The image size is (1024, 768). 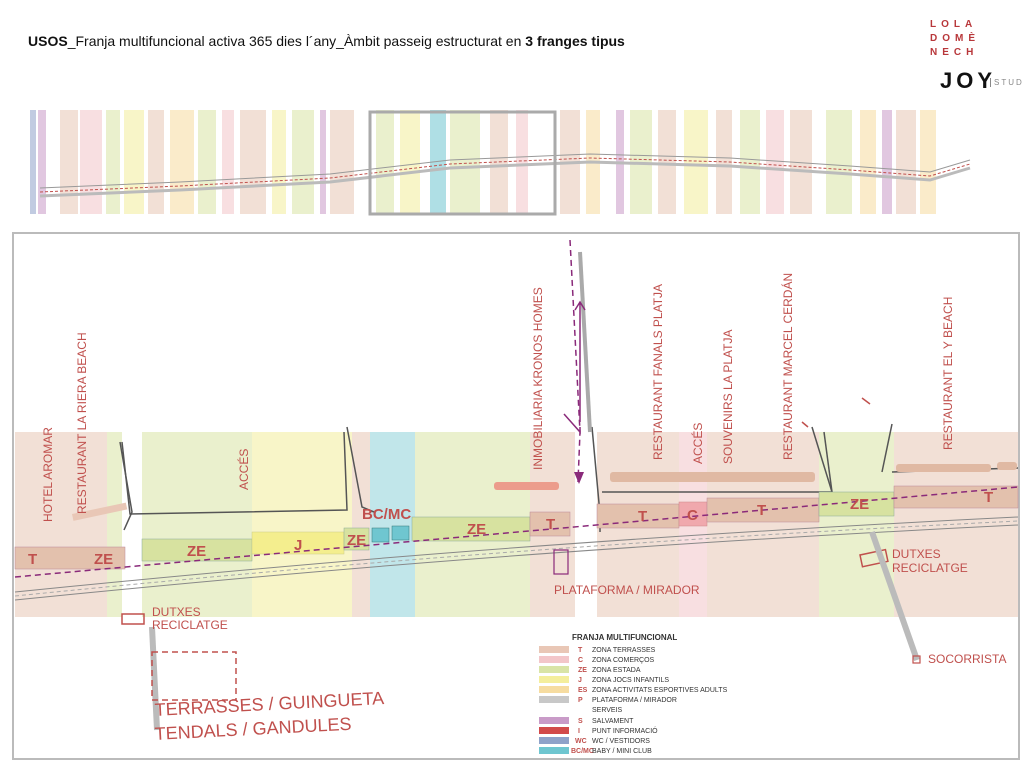 I want to click on svg-text: P, so click(x=580, y=700).